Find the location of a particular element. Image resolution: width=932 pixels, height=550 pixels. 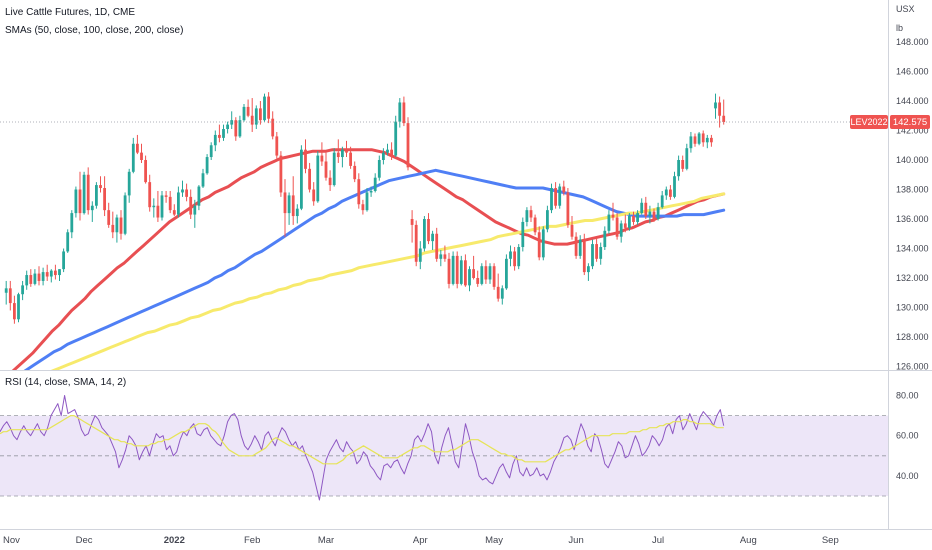

rsi-legend: RSI (14, close, SMA, 14, 2) is located at coordinates (66, 382).